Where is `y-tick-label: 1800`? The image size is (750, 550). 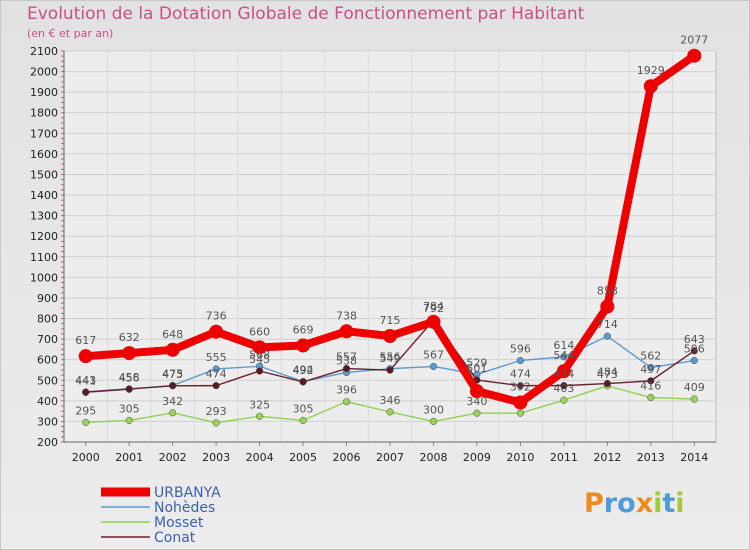
y-tick-label: 1800 is located at coordinates (44, 113).